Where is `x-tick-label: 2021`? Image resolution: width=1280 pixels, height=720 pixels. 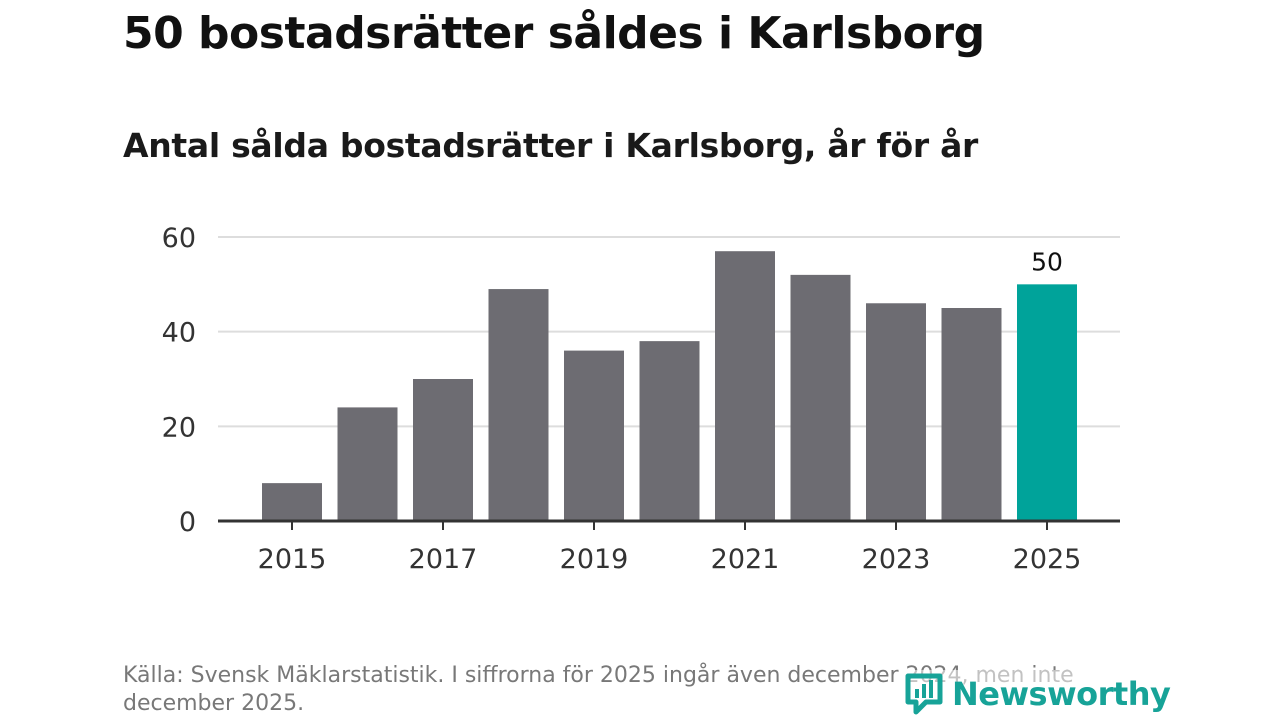 x-tick-label: 2021 is located at coordinates (745, 559).